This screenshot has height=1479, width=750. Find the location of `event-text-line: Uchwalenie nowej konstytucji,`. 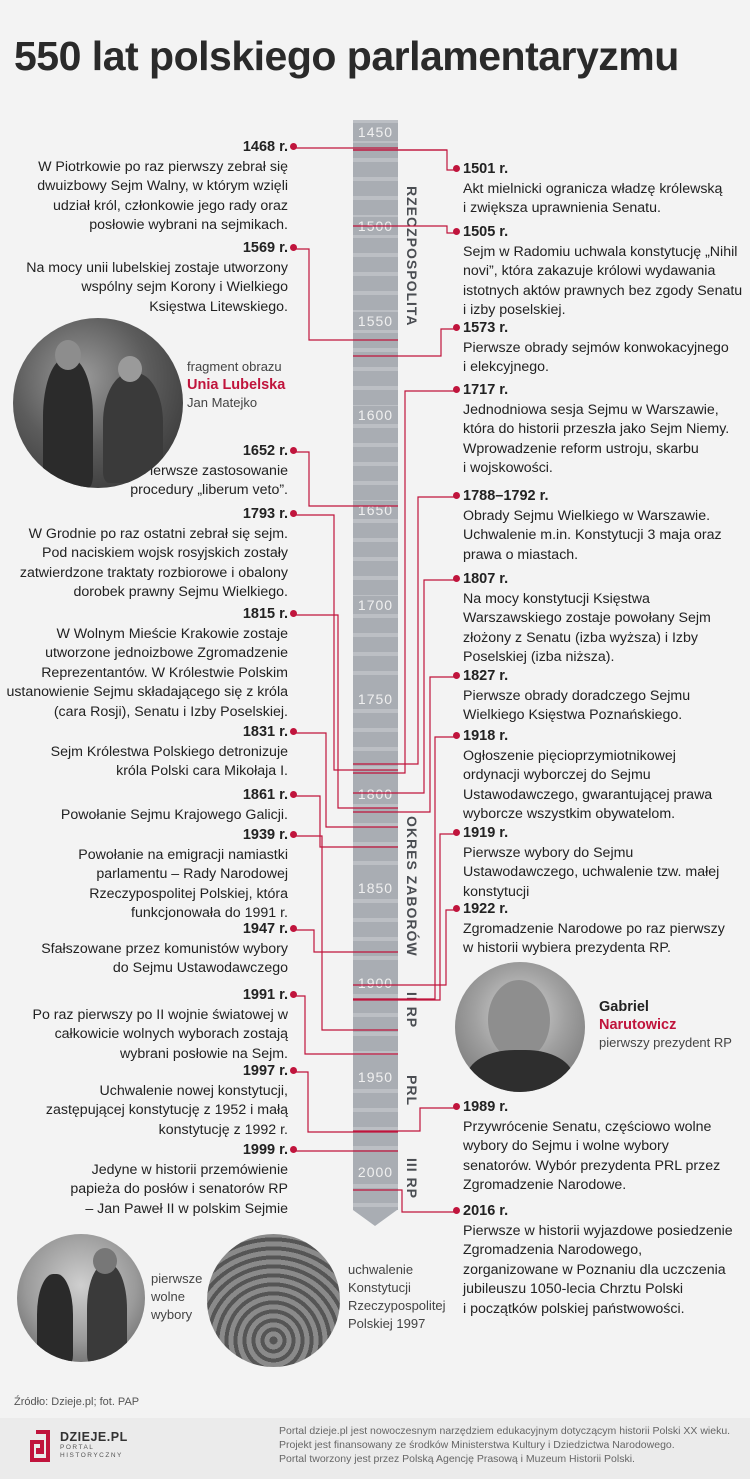

event-text-line: Uchwalenie nowej konstytucji, is located at coordinates (193, 1090).